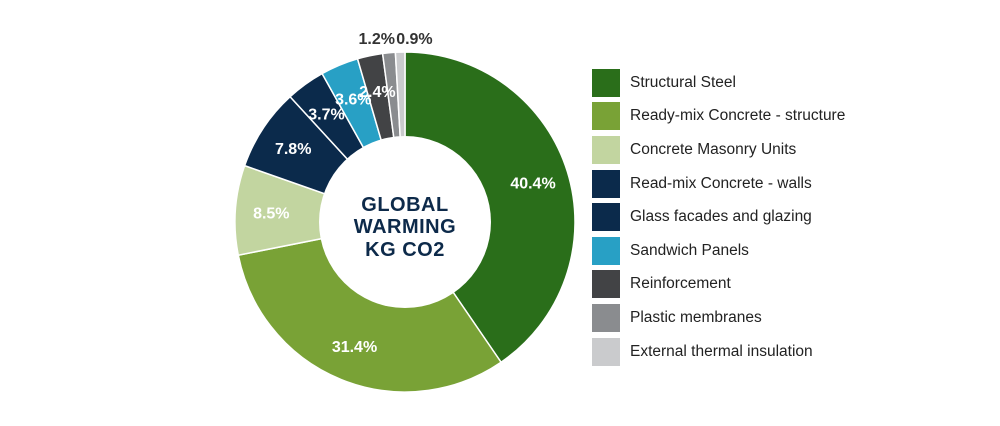 Image resolution: width=1000 pixels, height=426 pixels. What do you see at coordinates (404, 205) in the screenshot?
I see `center-title-line-1: GLOBAL` at bounding box center [404, 205].